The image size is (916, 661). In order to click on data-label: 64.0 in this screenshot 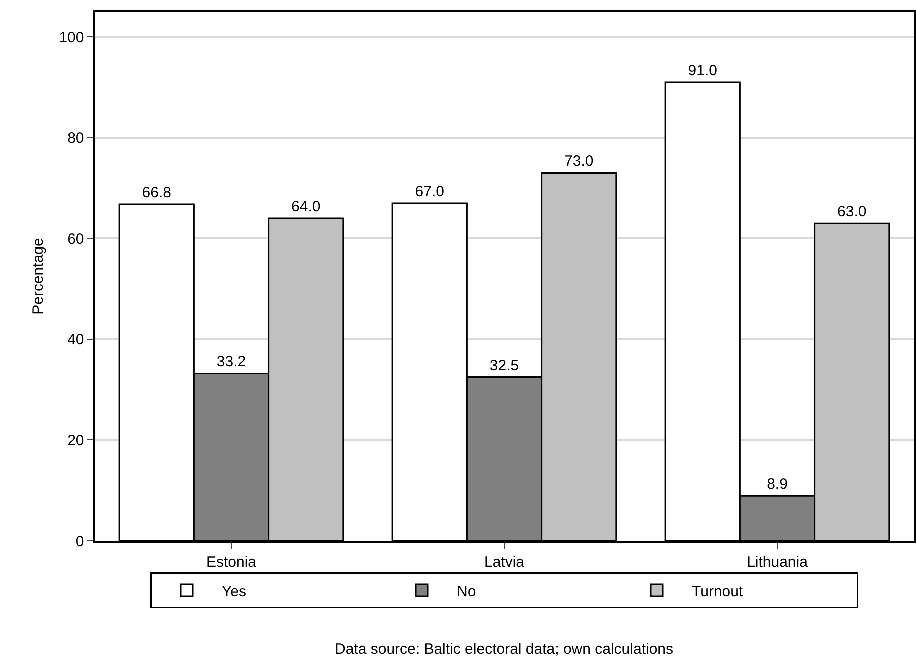, I will do `click(306, 207)`.